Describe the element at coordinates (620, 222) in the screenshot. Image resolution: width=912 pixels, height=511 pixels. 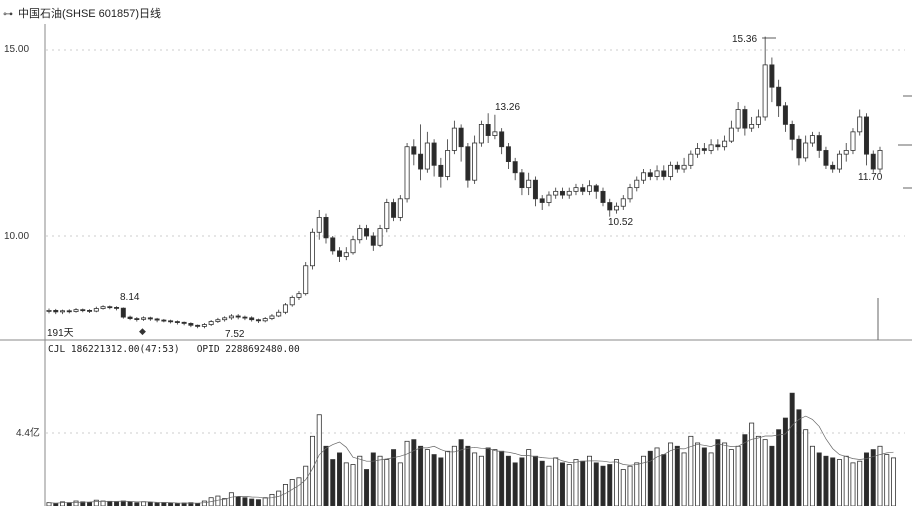
I see `annotation-low-1052: 10.52` at that location.